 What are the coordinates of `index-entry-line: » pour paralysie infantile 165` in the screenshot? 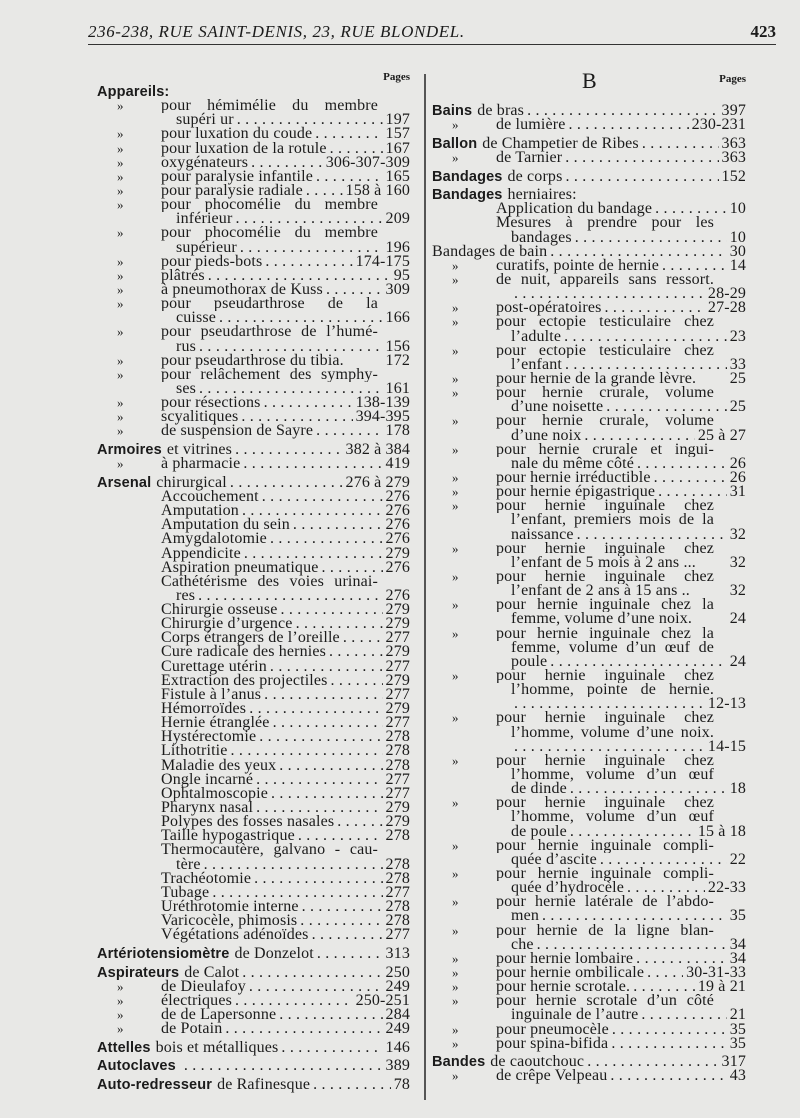 It's located at (253, 176).